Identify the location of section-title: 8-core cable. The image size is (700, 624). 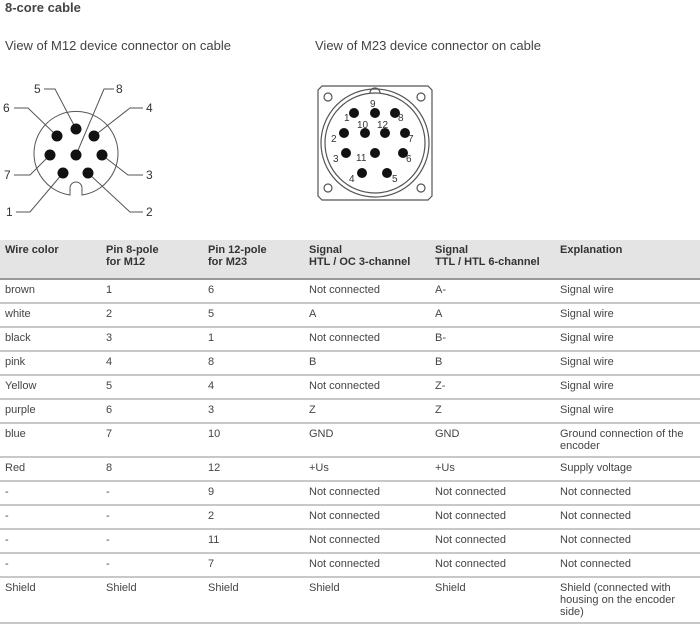
(43, 7).